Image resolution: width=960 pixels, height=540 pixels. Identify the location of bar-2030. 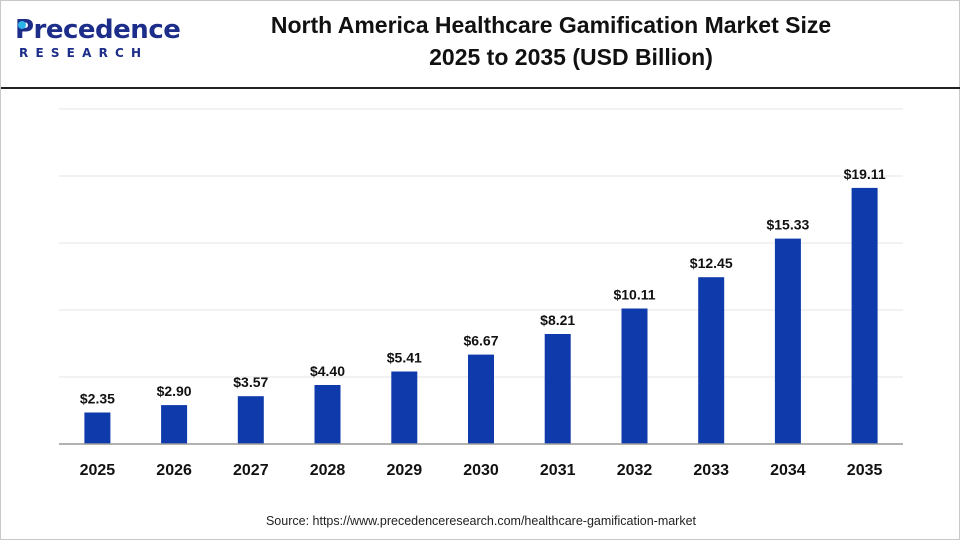
(481, 399).